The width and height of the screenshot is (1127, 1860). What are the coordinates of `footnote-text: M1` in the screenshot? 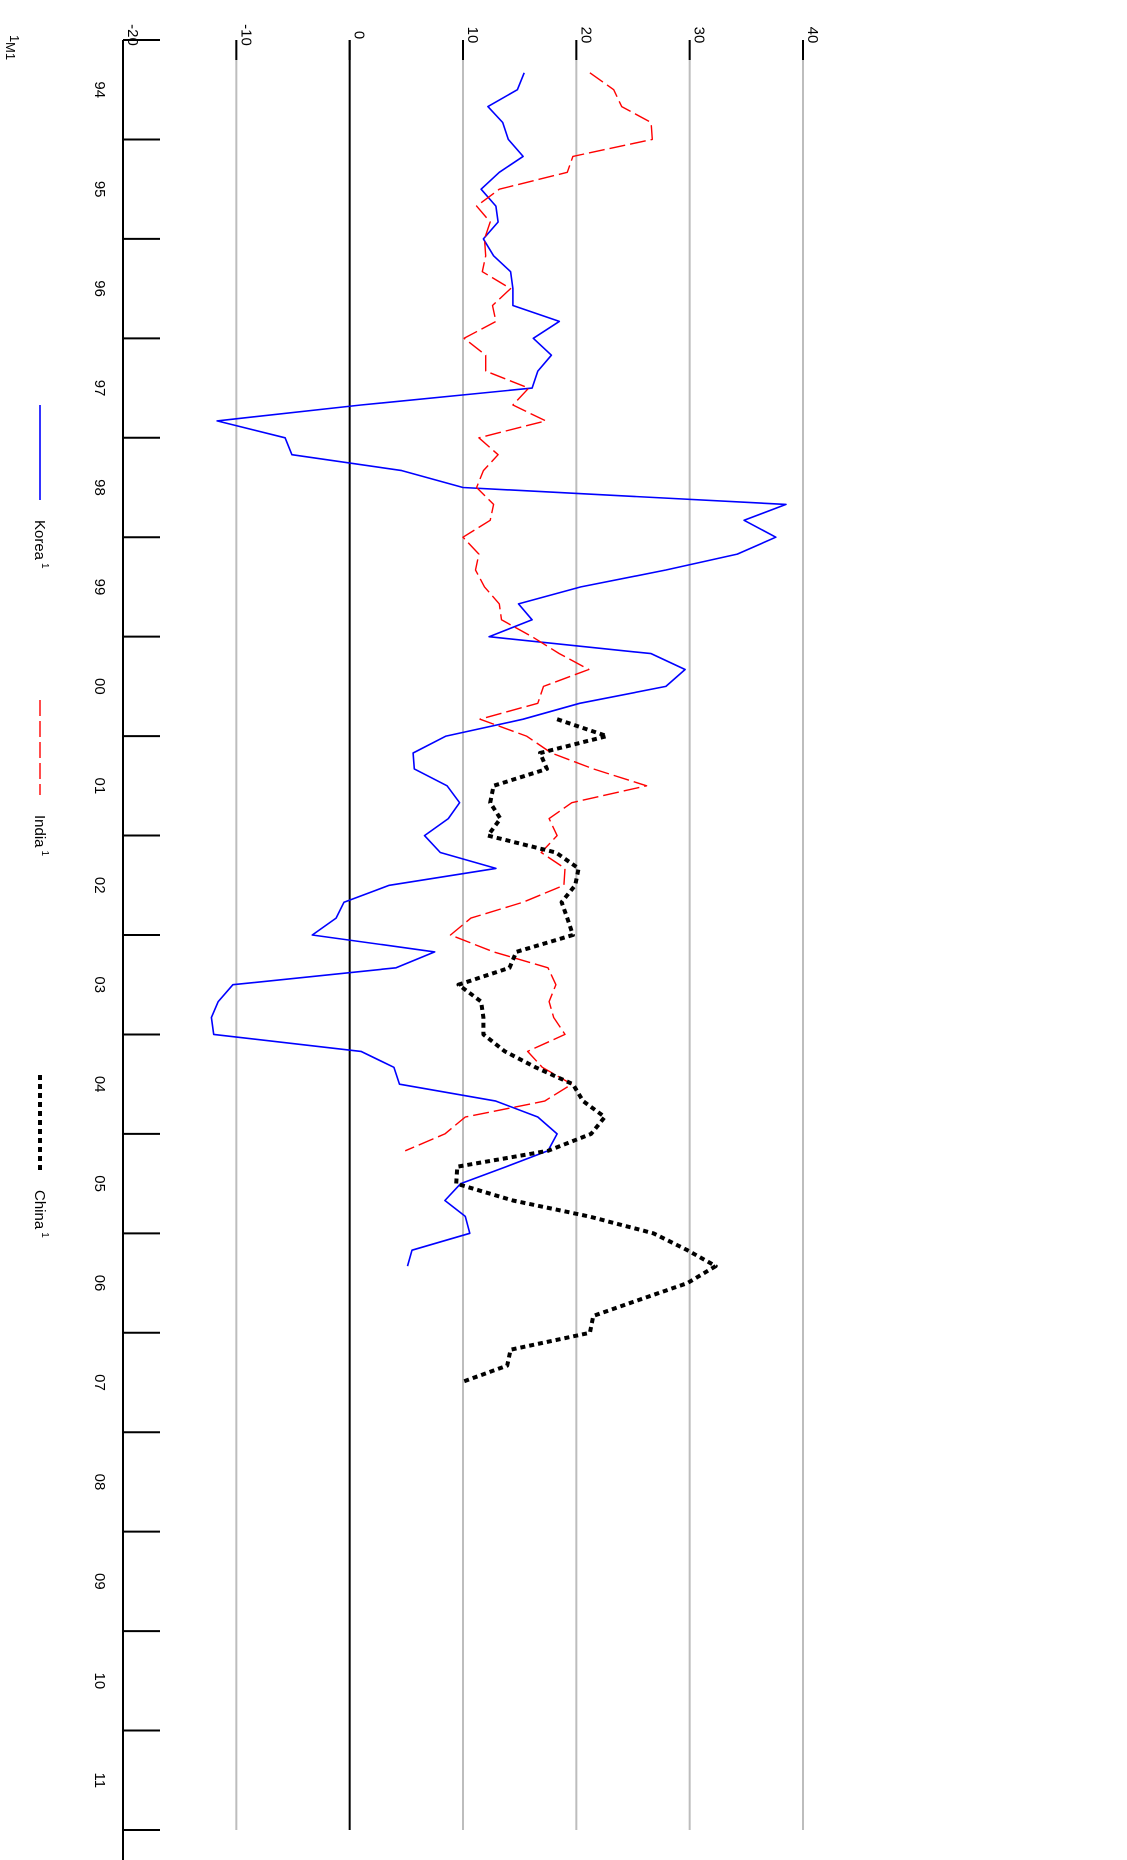 It's located at (10, 51).